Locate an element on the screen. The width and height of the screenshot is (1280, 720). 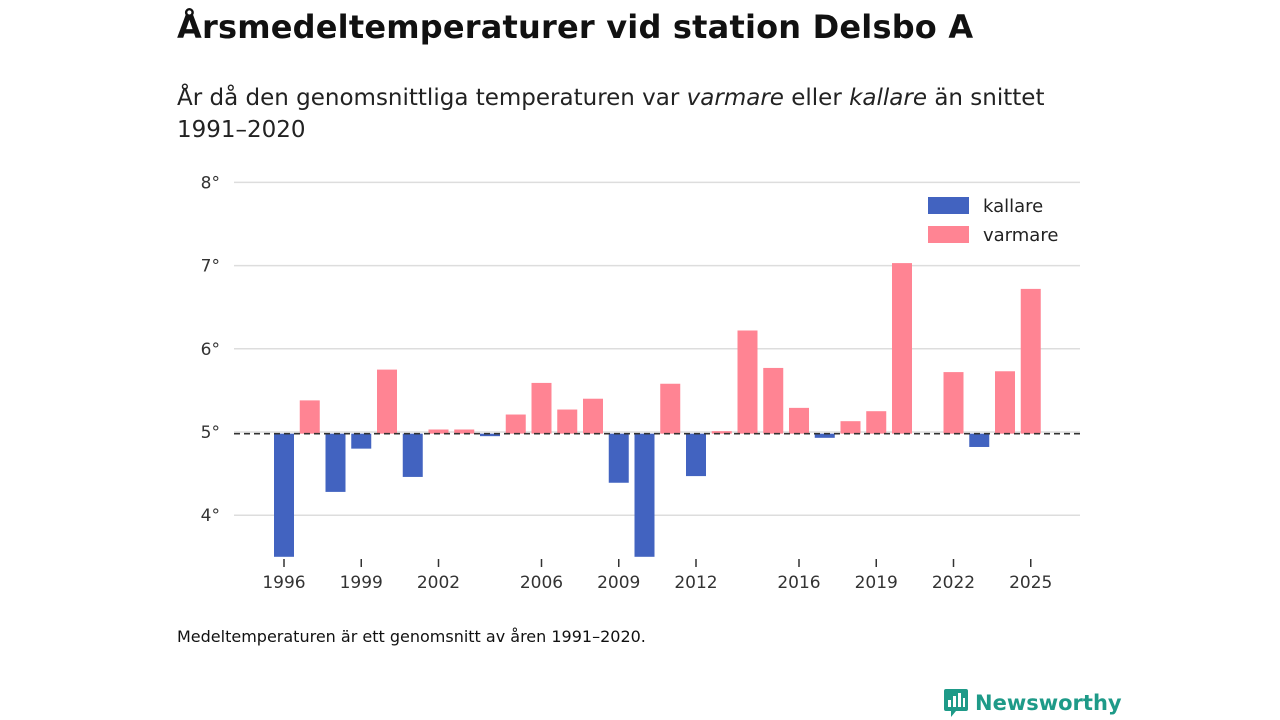
bar-2016 is located at coordinates (799, 420).